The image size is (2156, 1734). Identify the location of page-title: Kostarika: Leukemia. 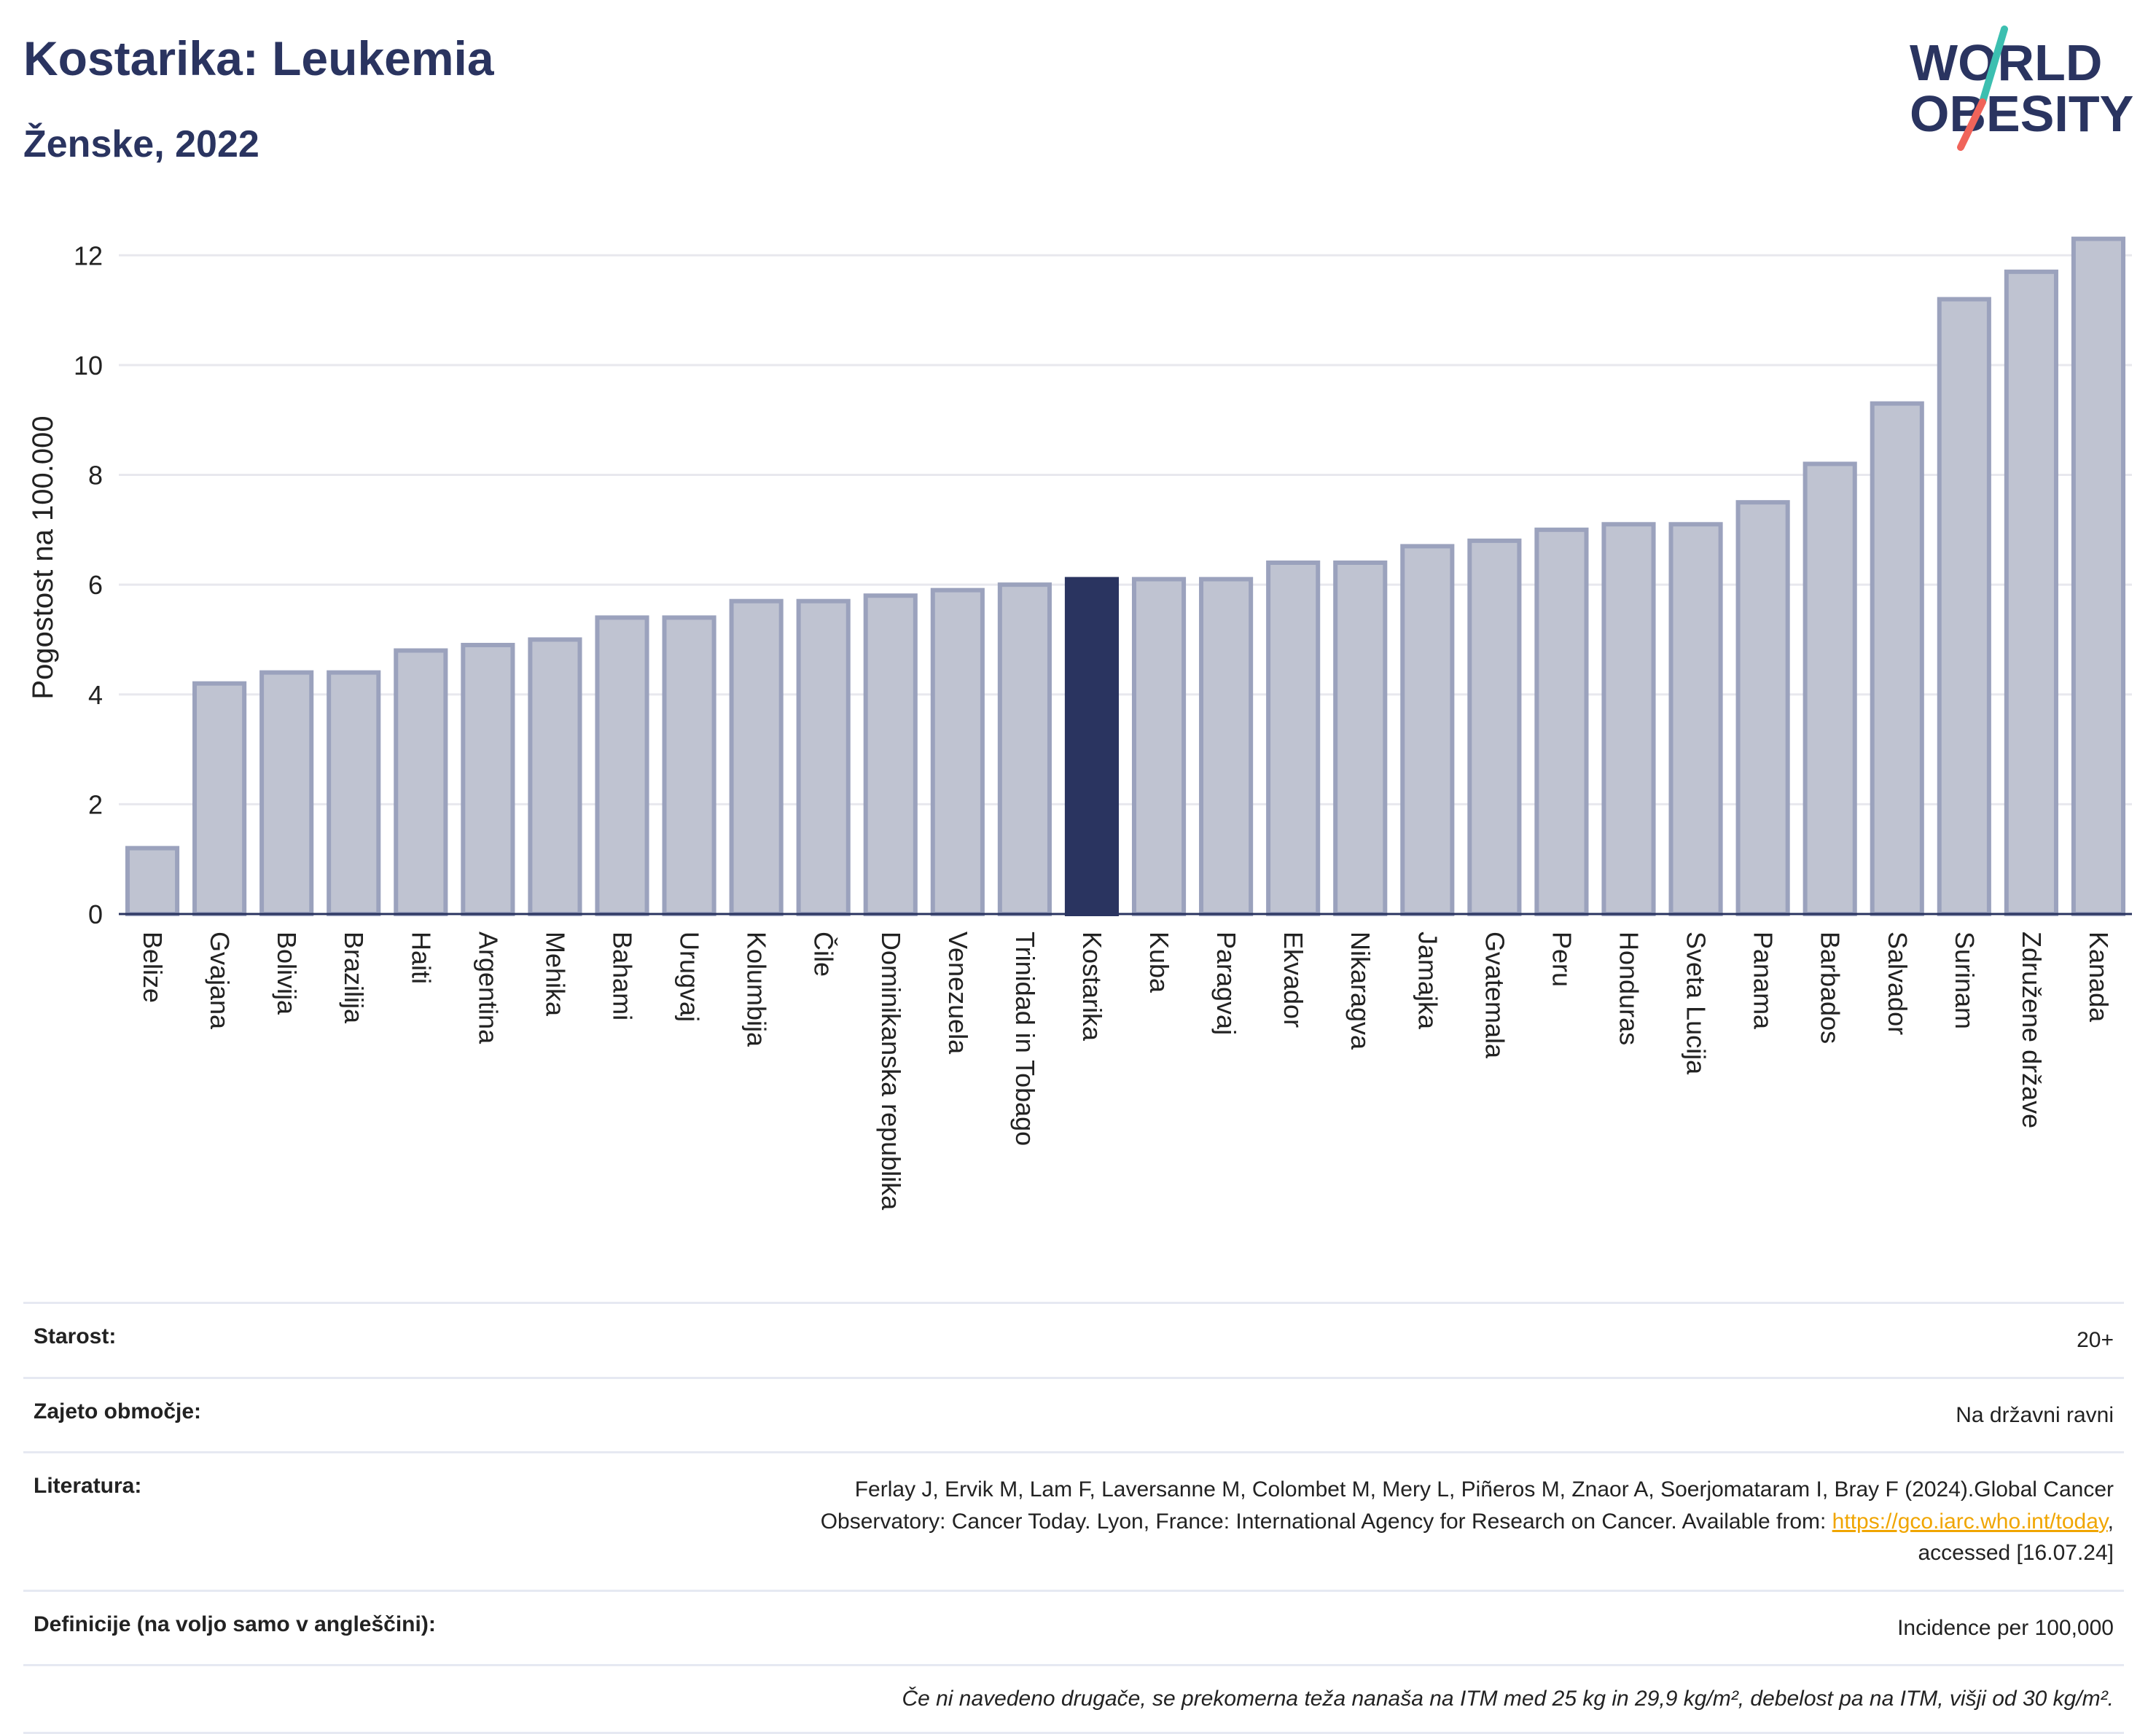
(258, 58).